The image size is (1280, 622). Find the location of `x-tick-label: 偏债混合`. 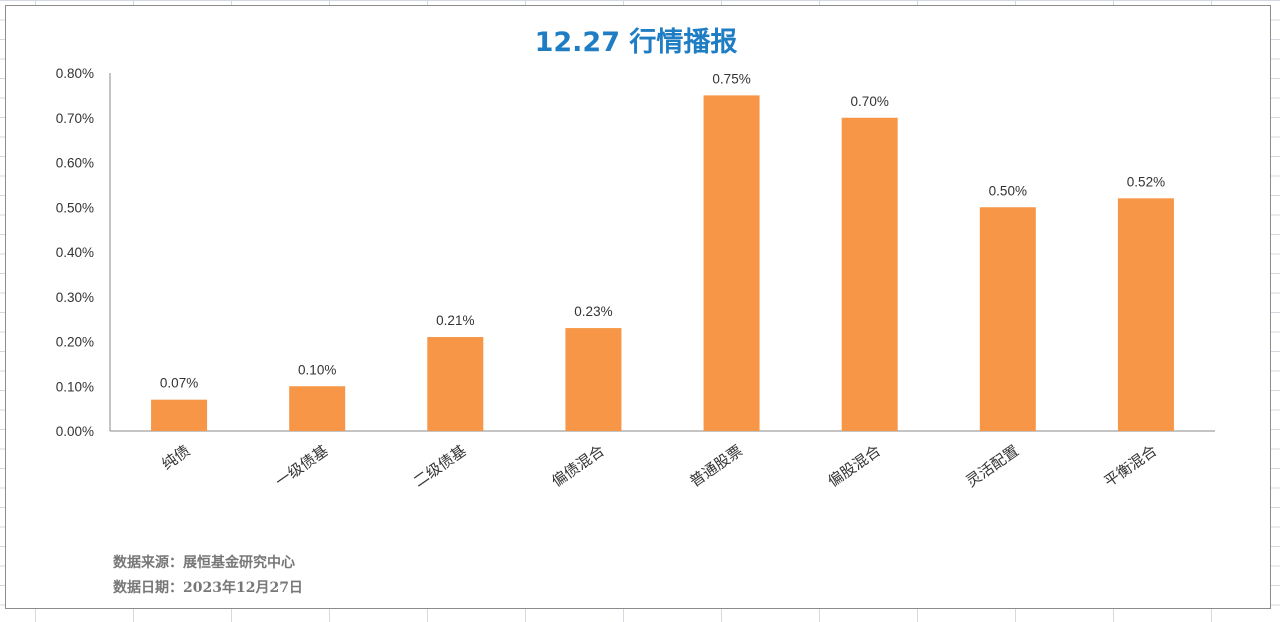

x-tick-label: 偏债混合 is located at coordinates (577, 466).